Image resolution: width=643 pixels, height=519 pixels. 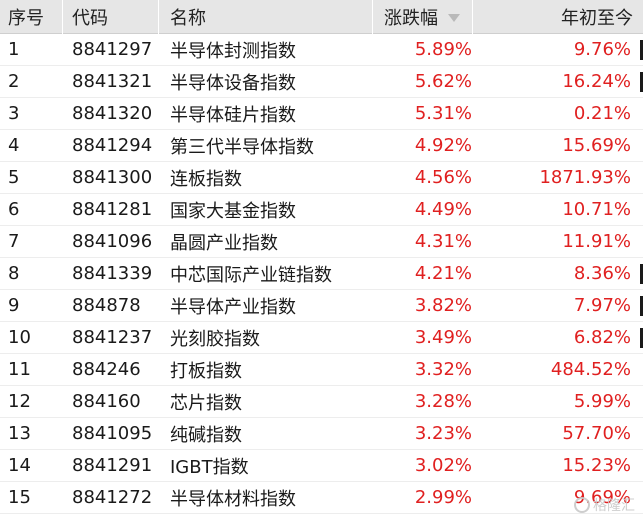 What do you see at coordinates (582, 505) in the screenshot?
I see `watermark-logo-icon` at bounding box center [582, 505].